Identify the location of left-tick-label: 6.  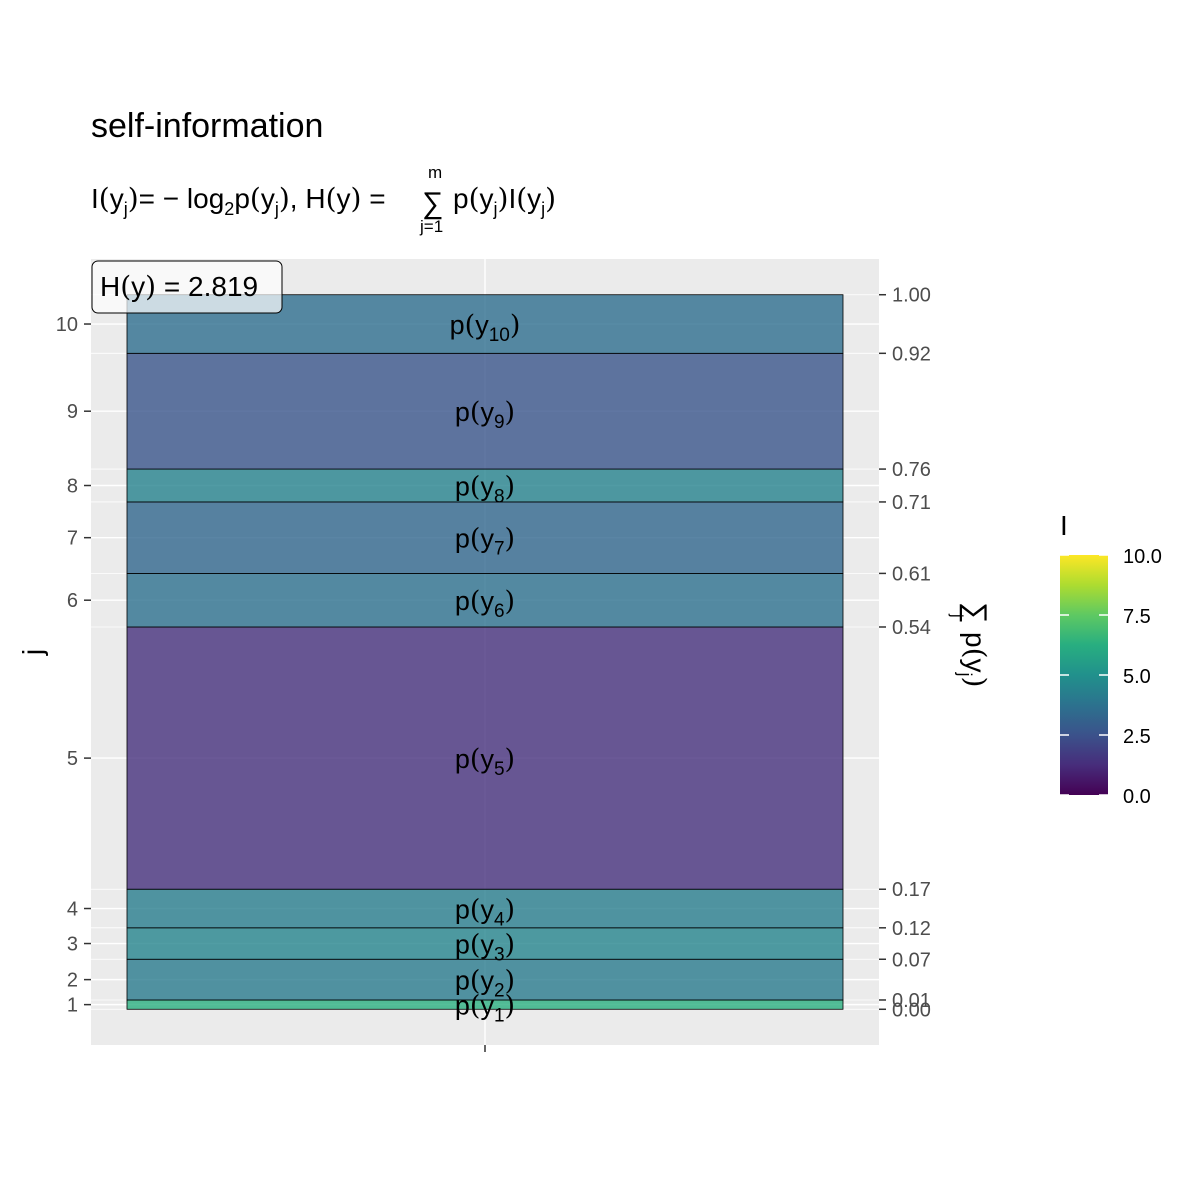
(72, 601).